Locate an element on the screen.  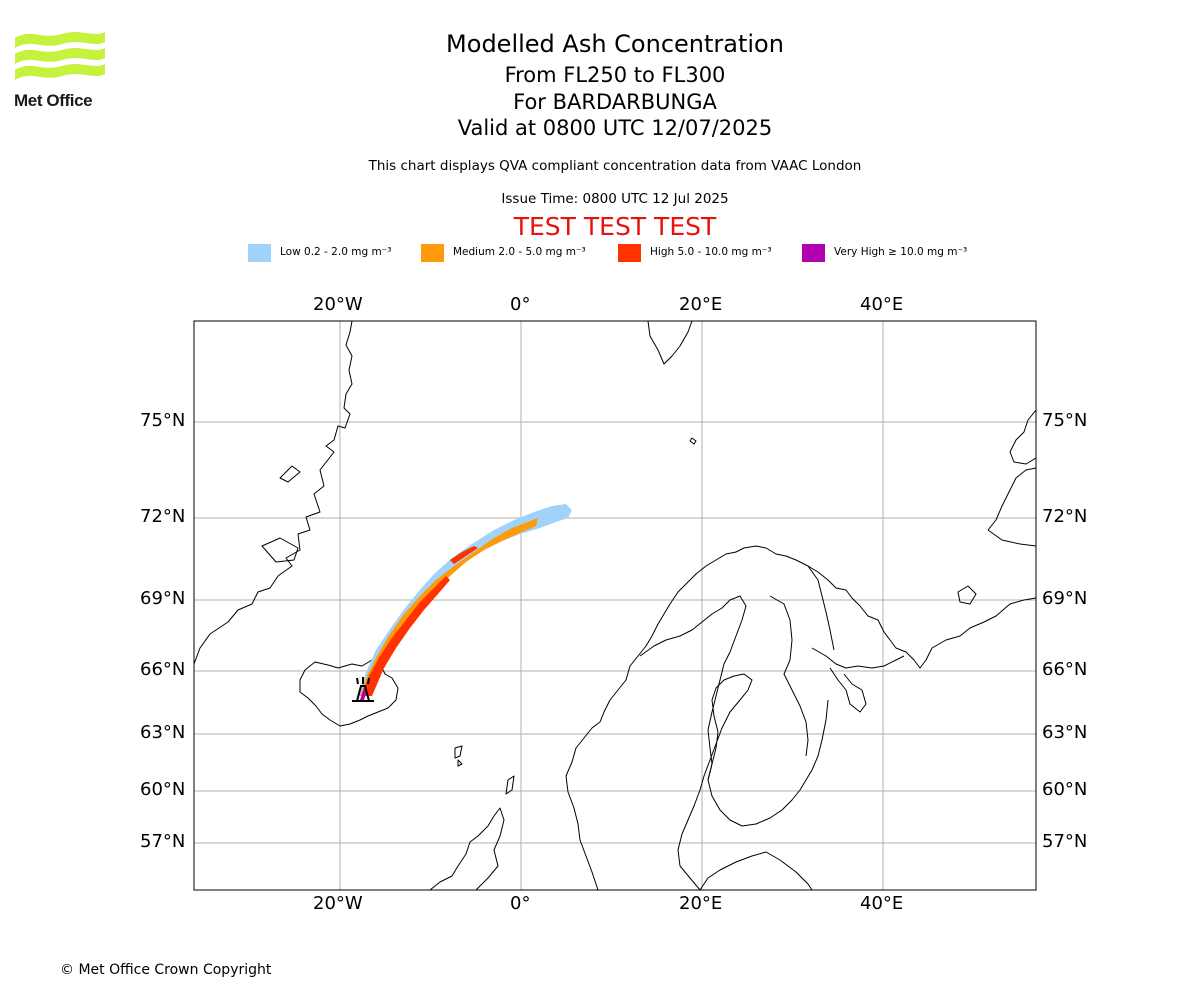
kolguyev-island is located at coordinates (967, 595).